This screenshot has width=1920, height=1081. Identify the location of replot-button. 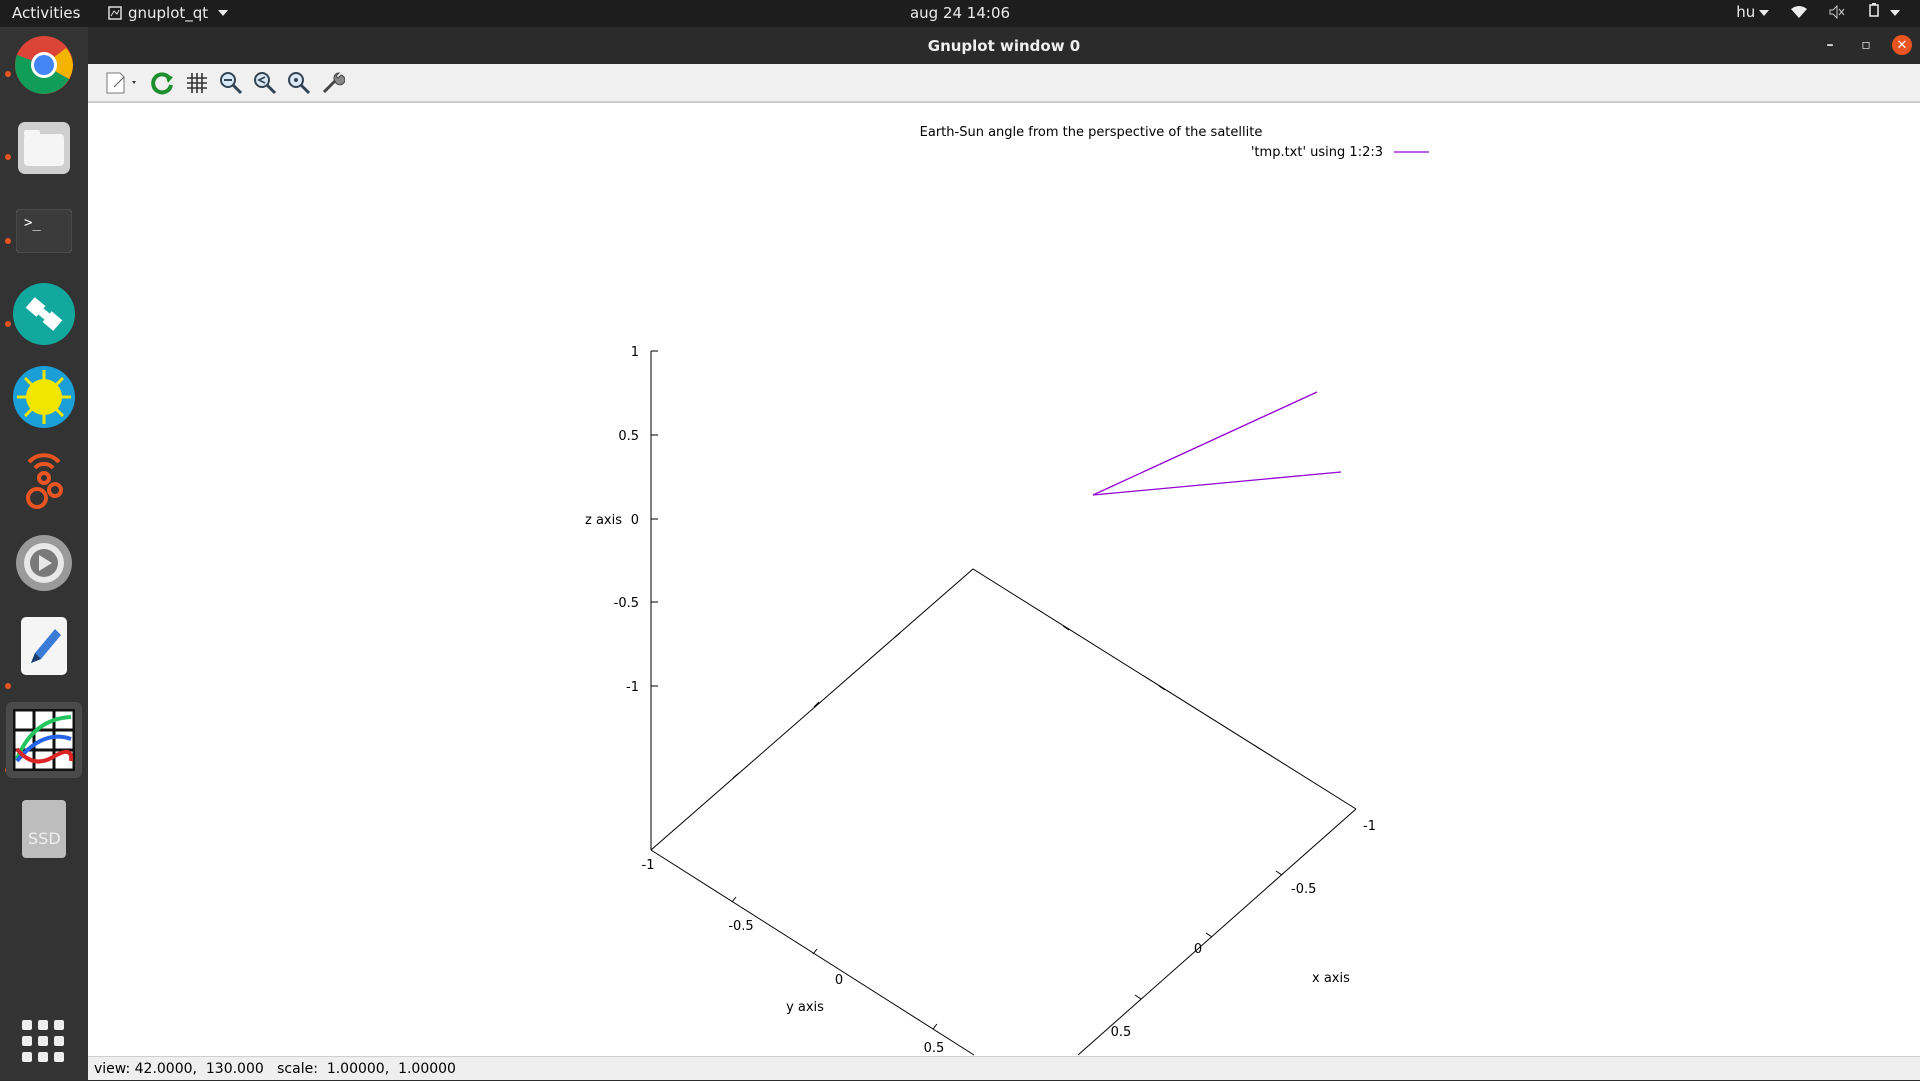
(163, 83).